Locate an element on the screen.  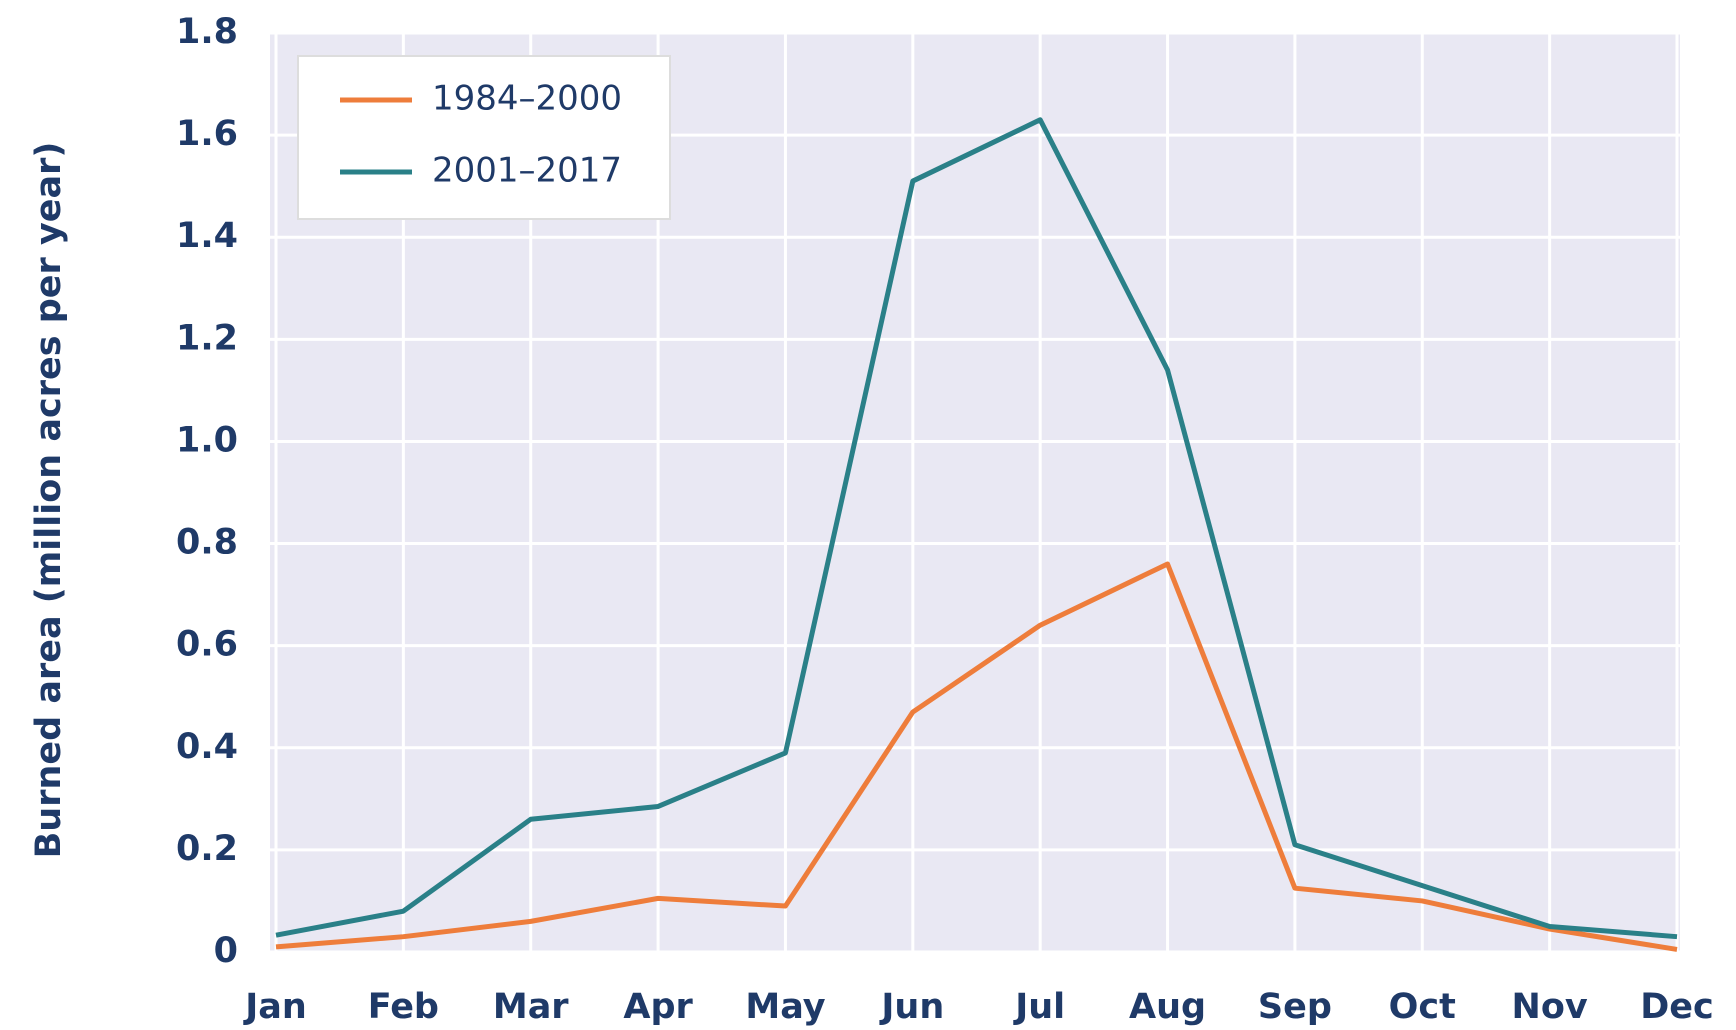
y-tick-label: 0.8 is located at coordinates (207, 543).